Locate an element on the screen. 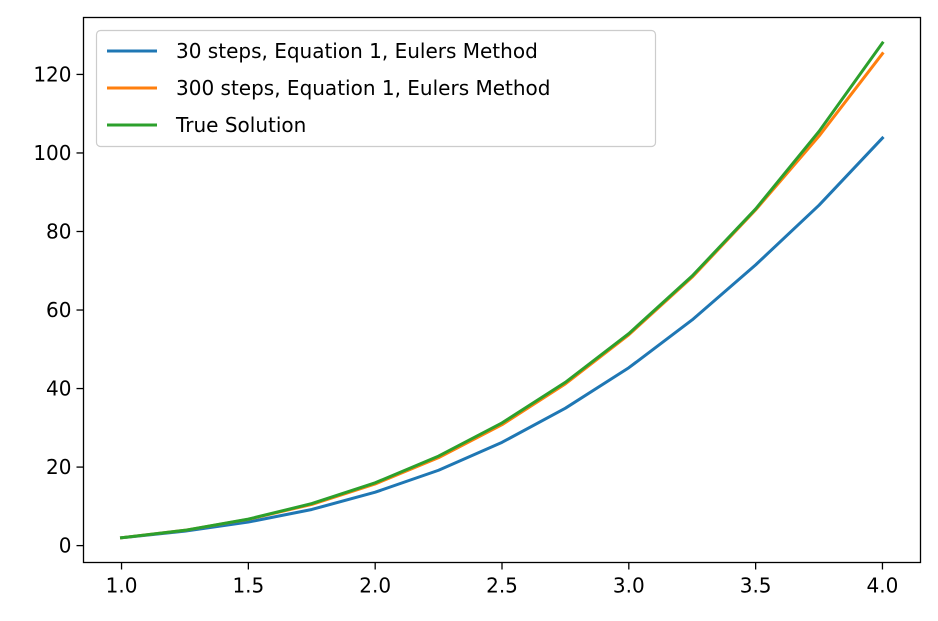 This screenshot has width=938, height=621. x-tick-label: 1.0 is located at coordinates (122, 586).